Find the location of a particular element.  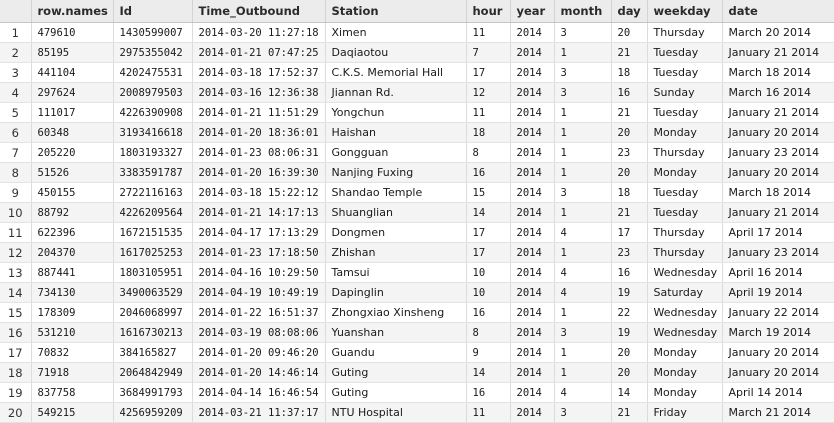

weekday-cell: Saturday is located at coordinates (685, 292).